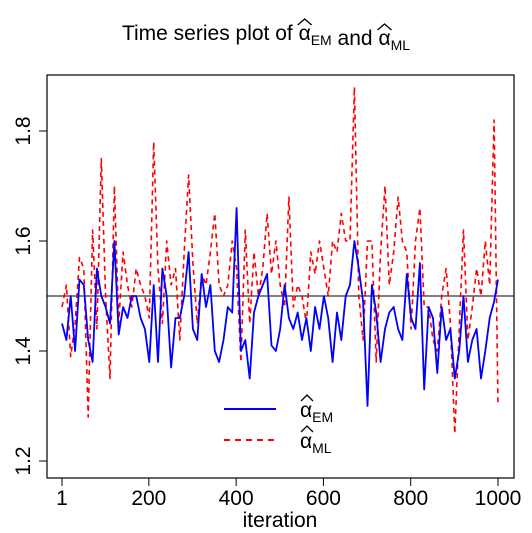 This screenshot has height=533, width=532. What do you see at coordinates (322, 417) in the screenshot?
I see `legend-subscript: EM` at bounding box center [322, 417].